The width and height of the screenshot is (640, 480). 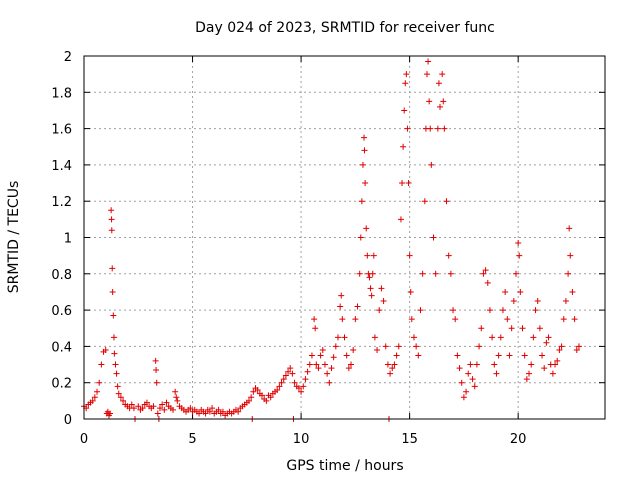 I want to click on y-tick-label: 2, so click(x=68, y=57).